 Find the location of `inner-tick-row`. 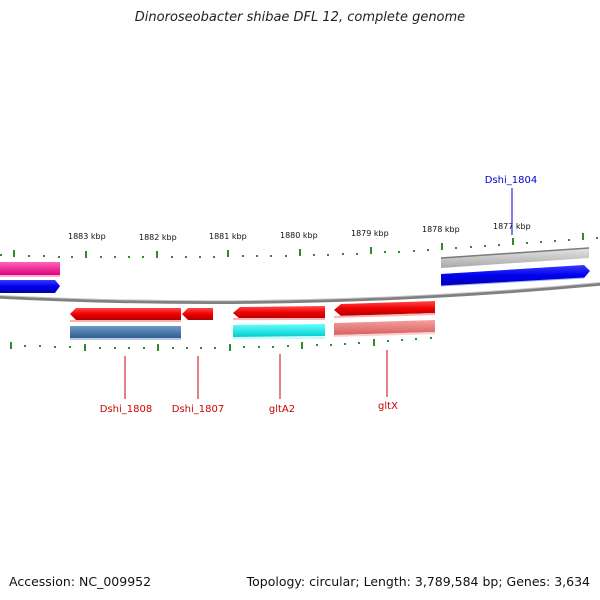

inner-tick-row is located at coordinates (221, 344).